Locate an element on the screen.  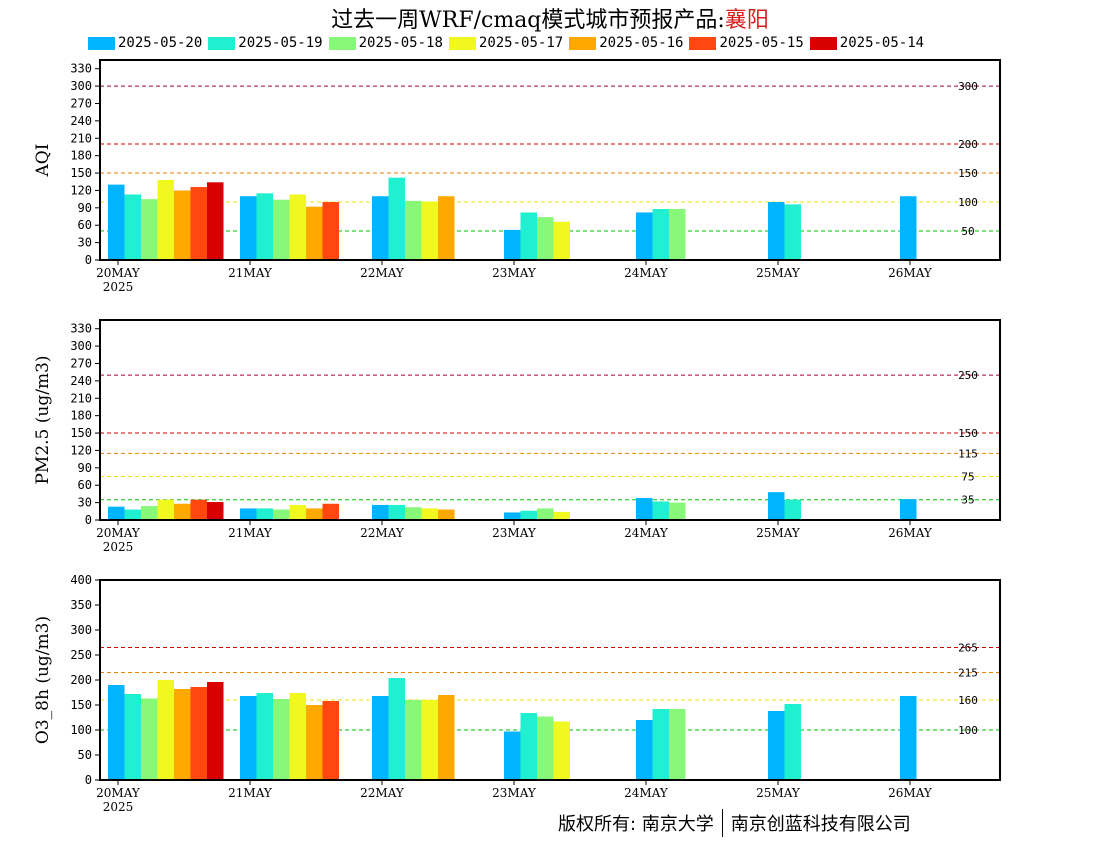
title-city: 襄阳 is located at coordinates (746, 20).